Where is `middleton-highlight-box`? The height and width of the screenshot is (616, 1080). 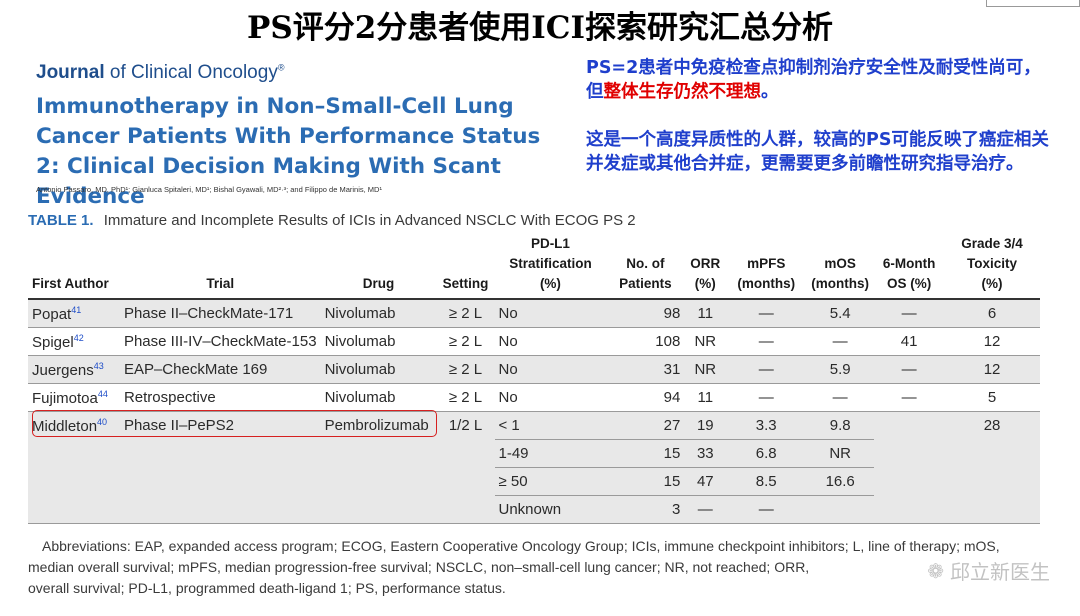
middleton-highlight-box is located at coordinates (234, 423).